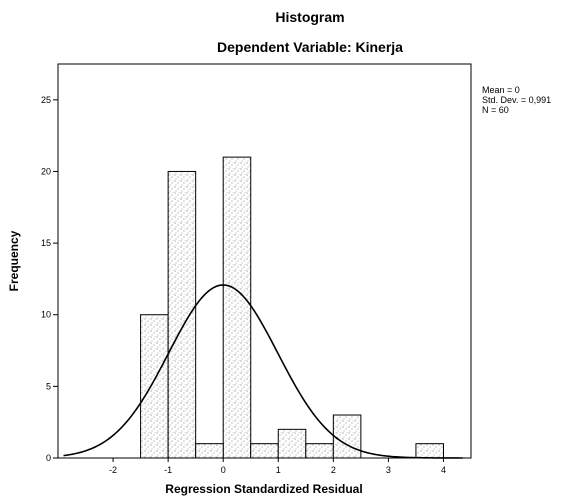 The width and height of the screenshot is (570, 502). I want to click on x-tick-label: 0, so click(223, 470).